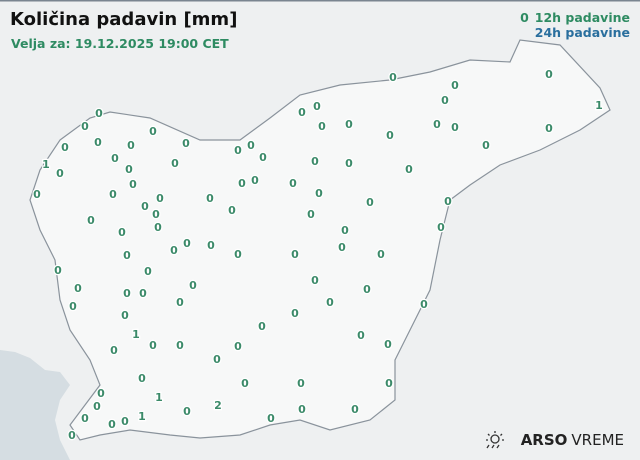 The height and width of the screenshot is (460, 640). I want to click on arso-logo: ARSO VREME, so click(554, 440).